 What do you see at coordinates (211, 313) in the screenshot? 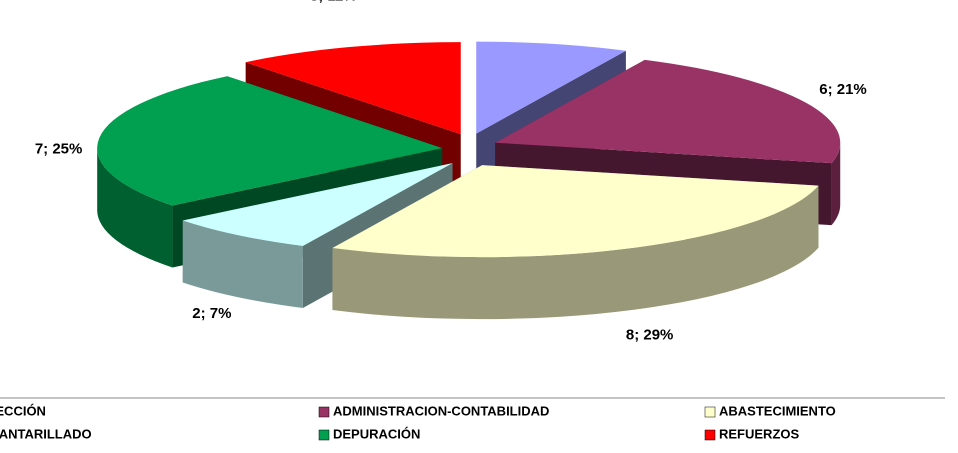
I see `data-label: 2; 7%` at bounding box center [211, 313].